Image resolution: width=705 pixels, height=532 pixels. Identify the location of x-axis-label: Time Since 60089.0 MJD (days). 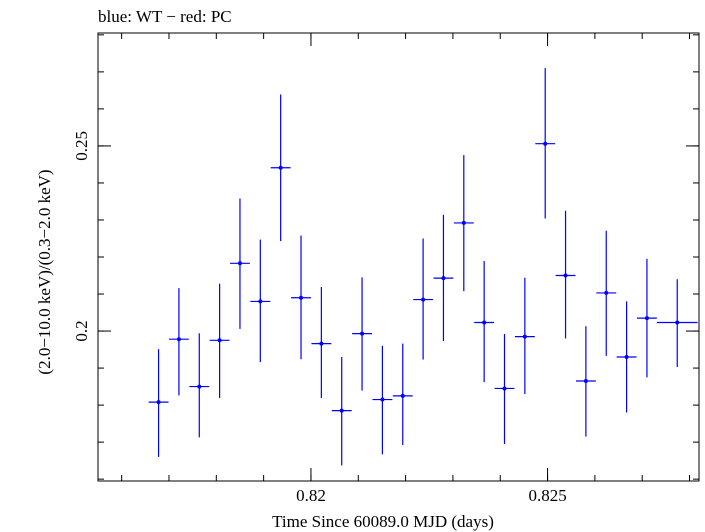
(383, 521).